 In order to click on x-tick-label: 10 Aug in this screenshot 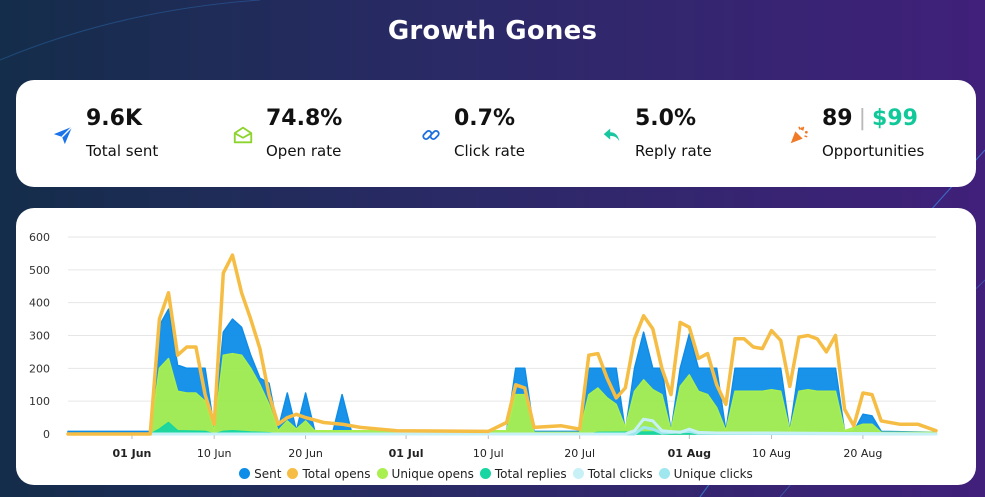, I will do `click(771, 453)`.